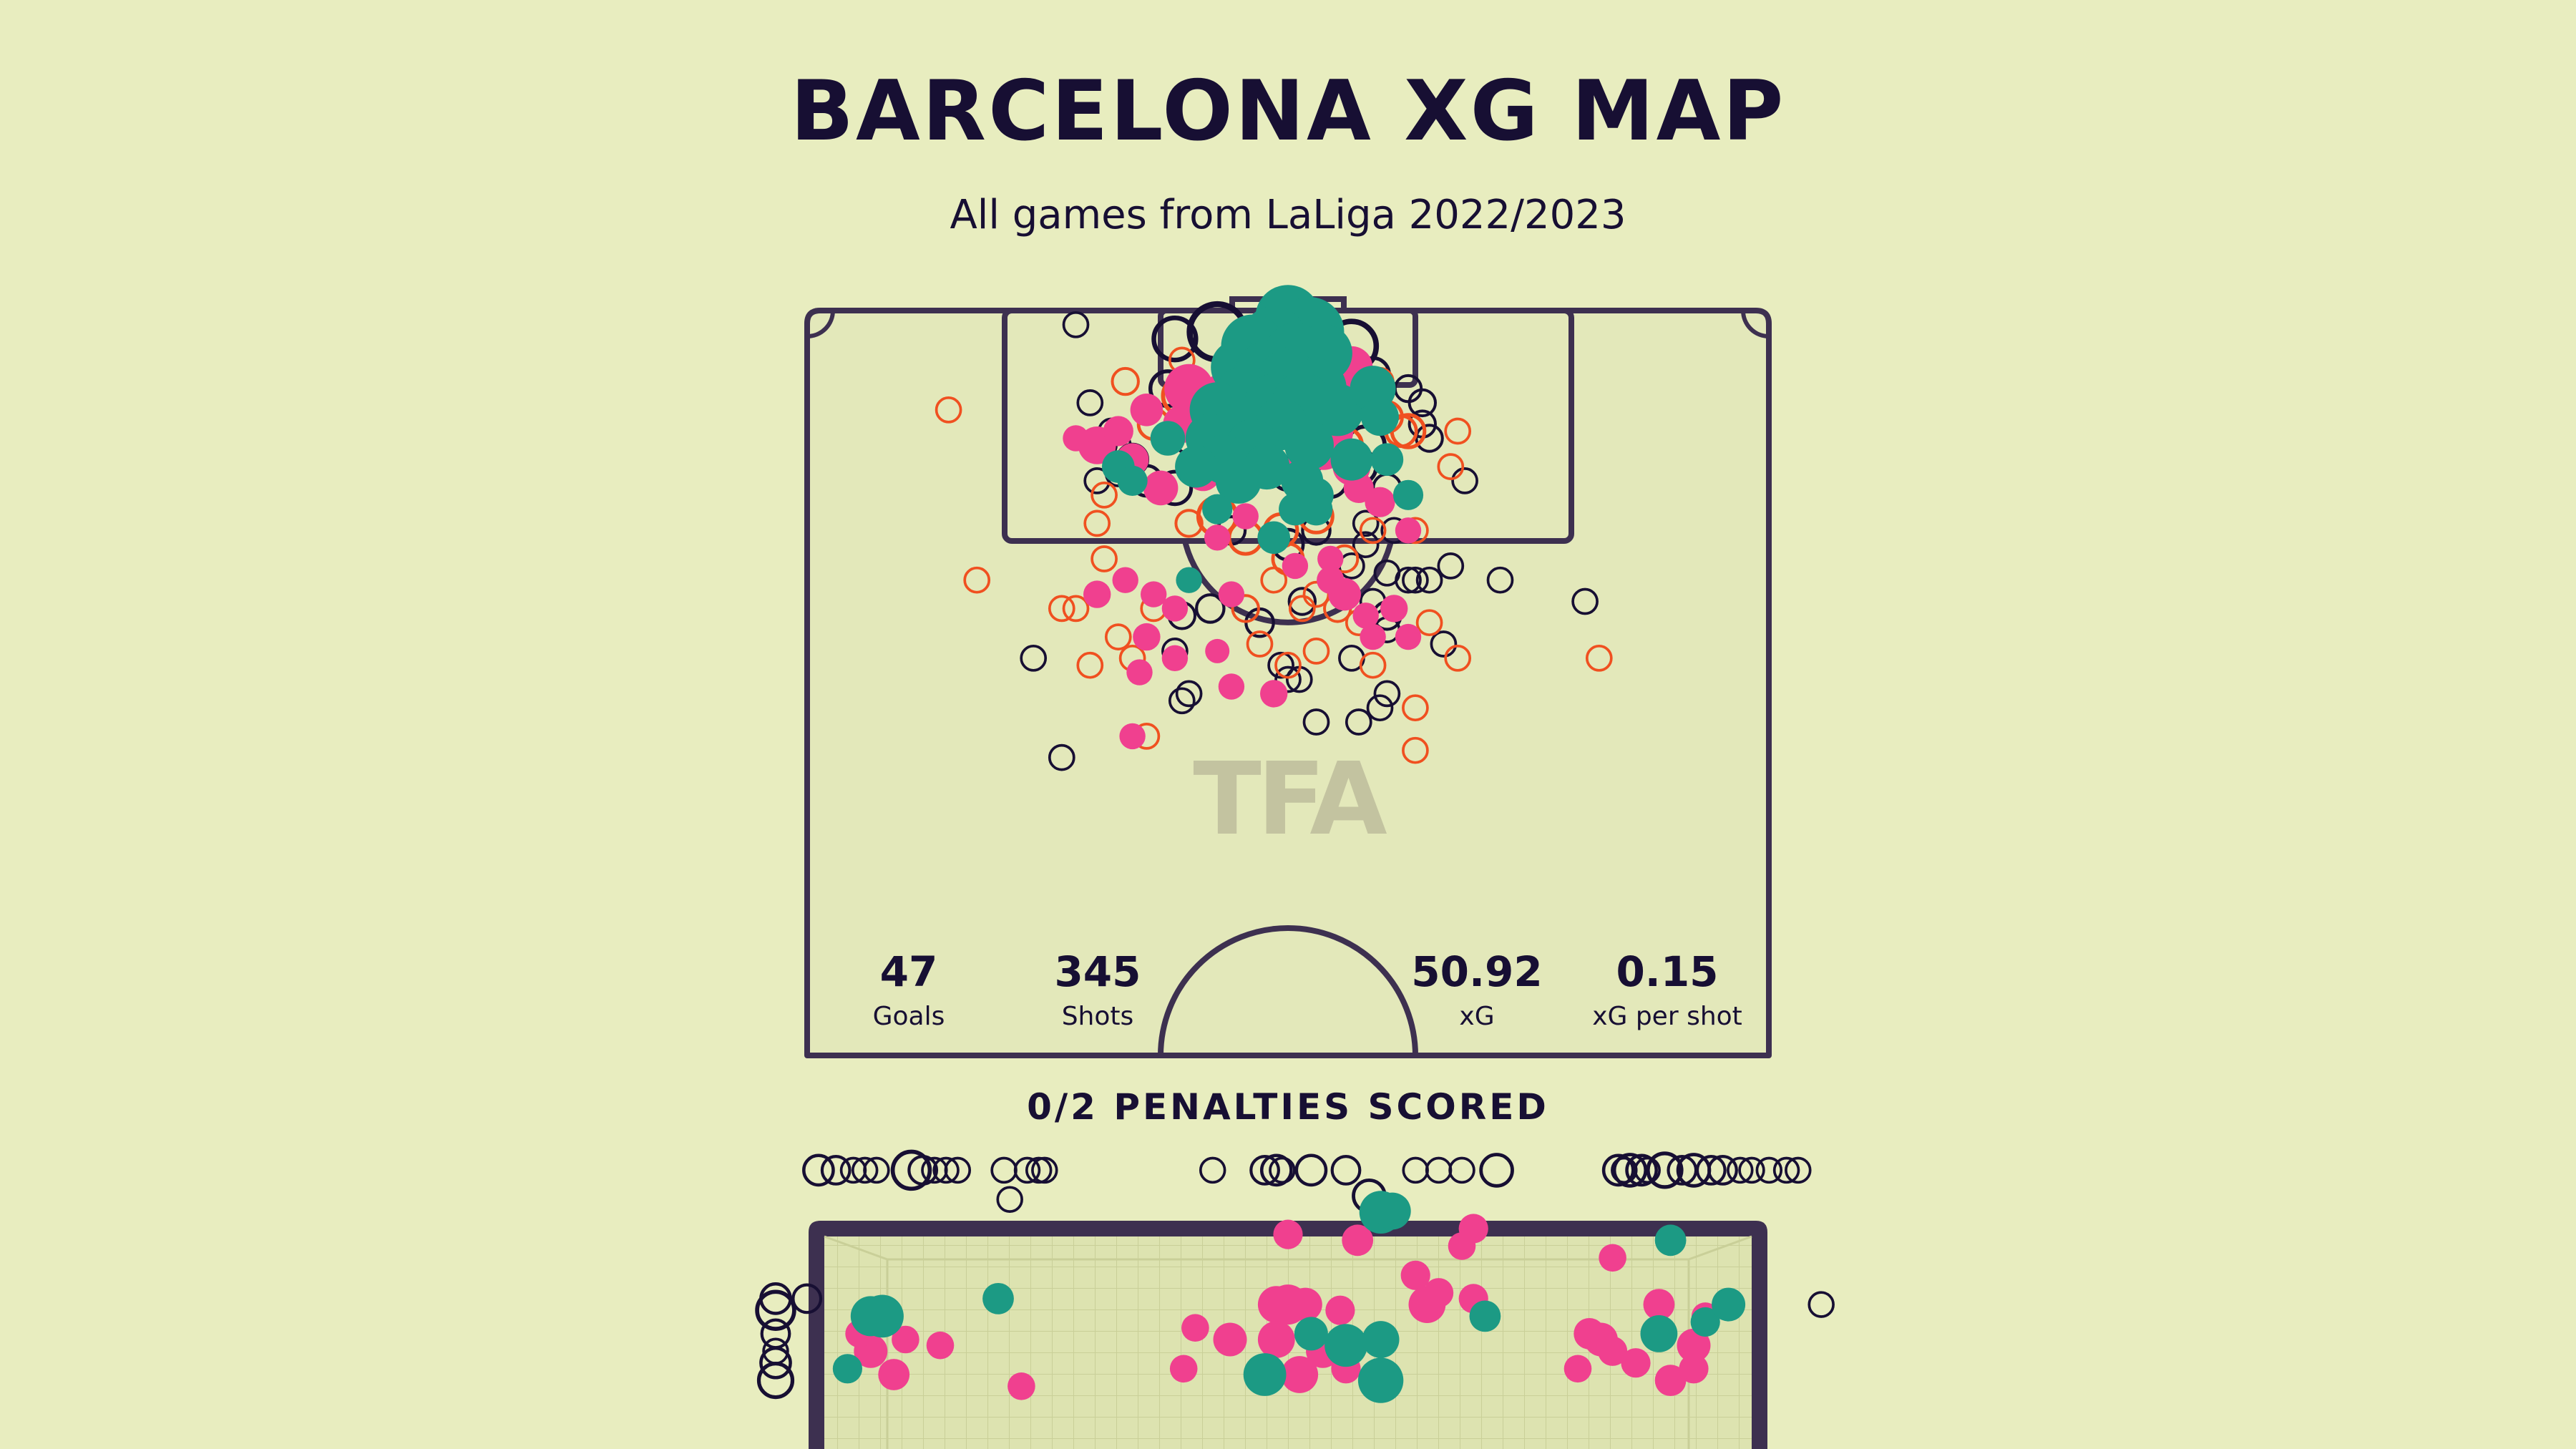 The height and width of the screenshot is (1449, 2576). What do you see at coordinates (1097, 989) in the screenshot?
I see `stat-shots: 345 Shots` at bounding box center [1097, 989].